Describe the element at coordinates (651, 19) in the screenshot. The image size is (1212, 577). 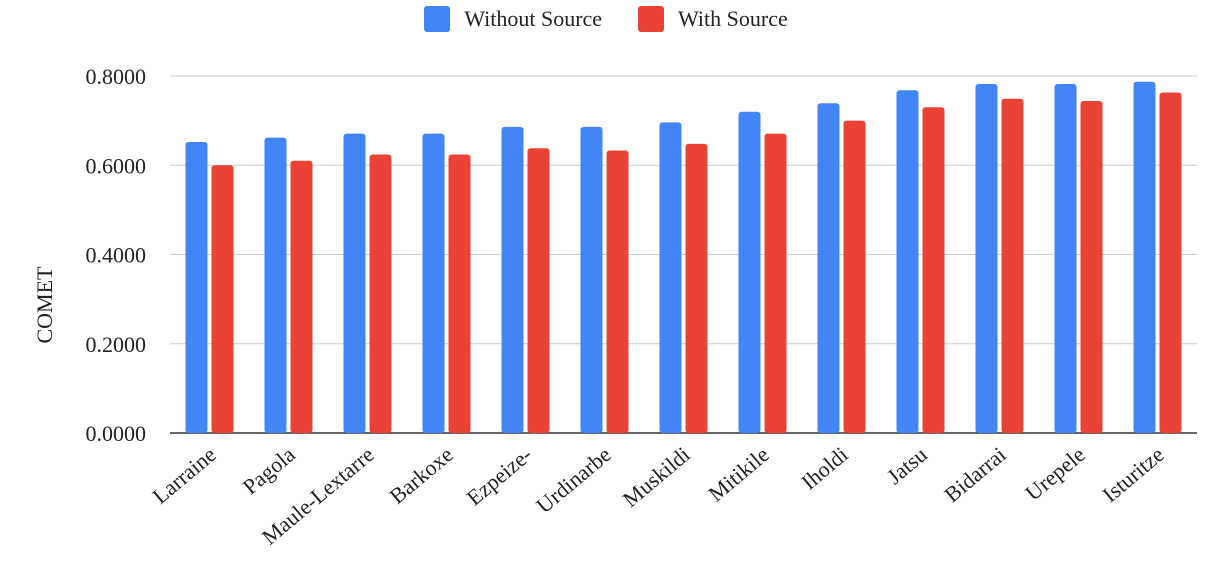
I see `legend-swatch-with-source` at that location.